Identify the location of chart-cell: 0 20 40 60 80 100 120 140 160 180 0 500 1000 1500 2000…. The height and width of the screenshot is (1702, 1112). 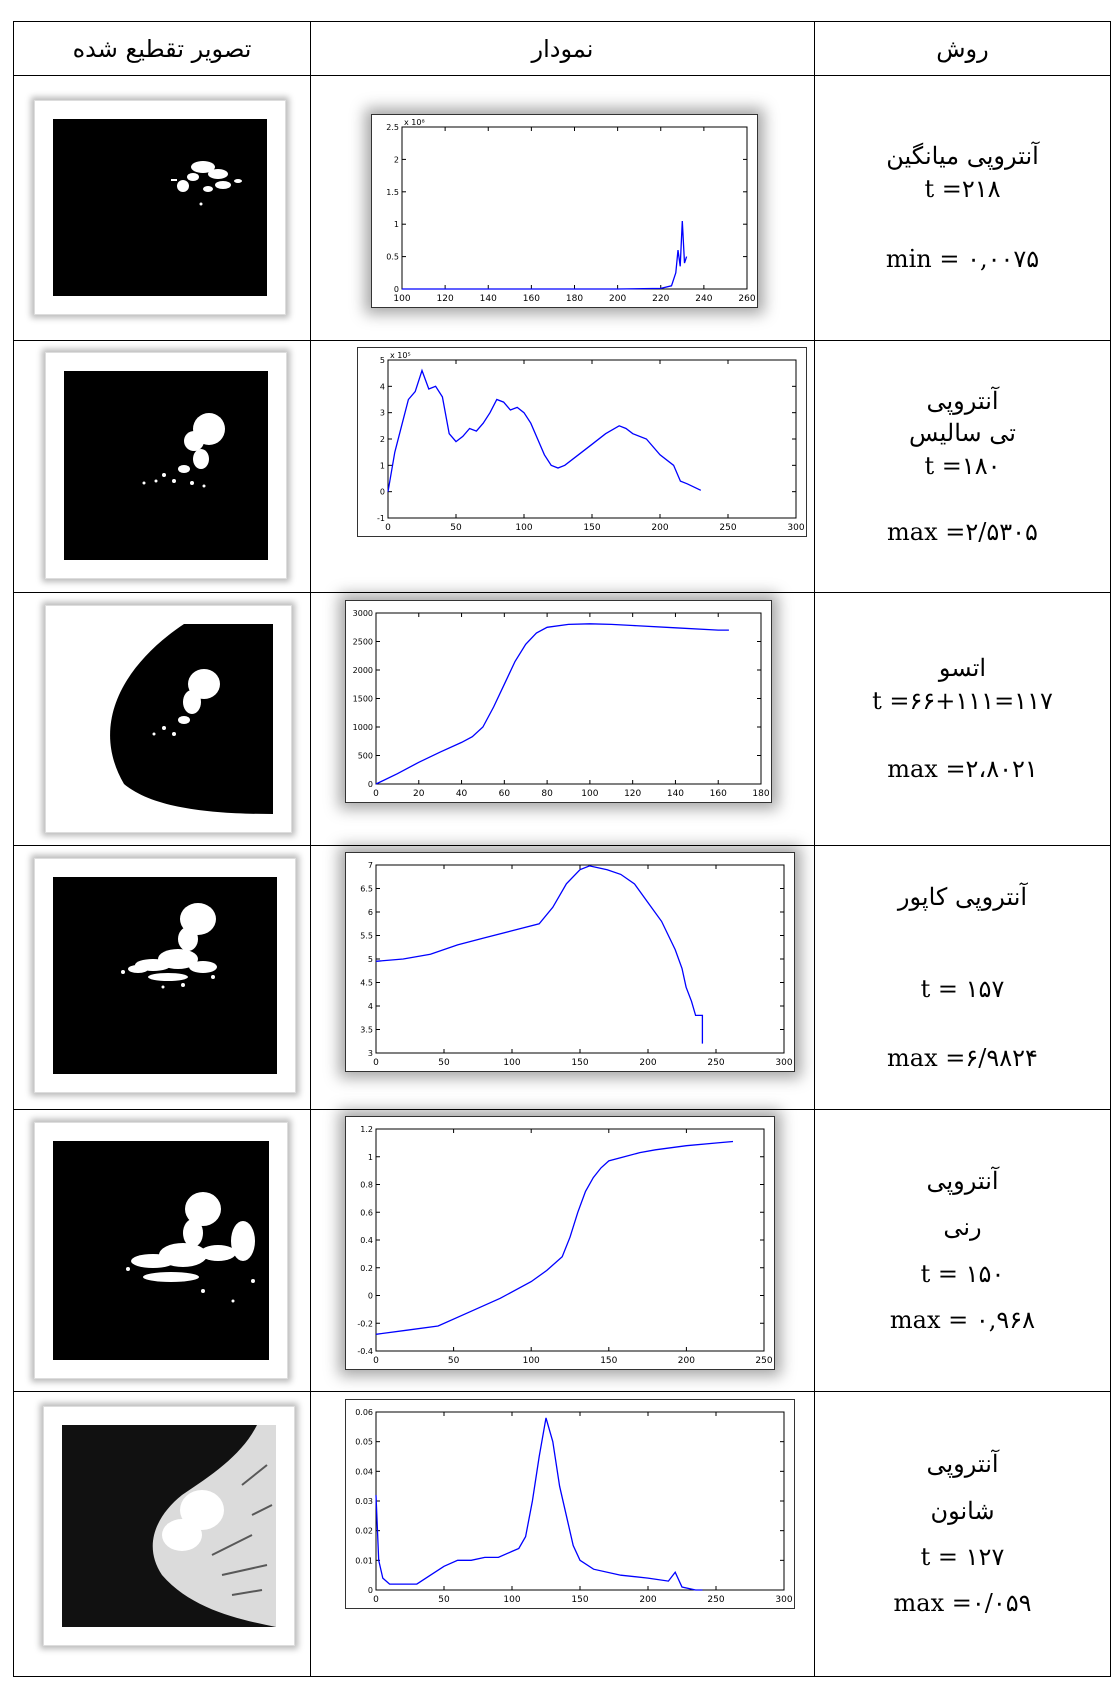
(562, 719).